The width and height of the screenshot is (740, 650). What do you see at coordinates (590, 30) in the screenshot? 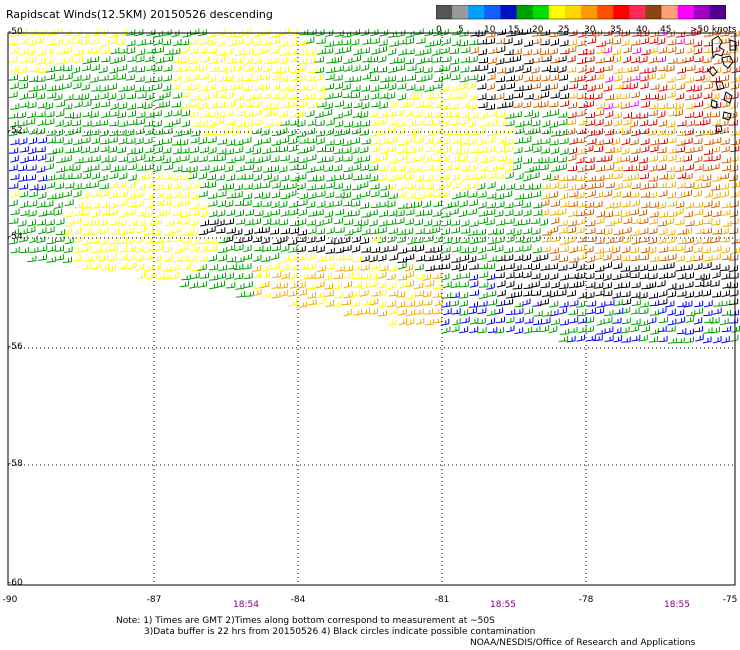
I see `colorbar-label: 30` at bounding box center [590, 30].